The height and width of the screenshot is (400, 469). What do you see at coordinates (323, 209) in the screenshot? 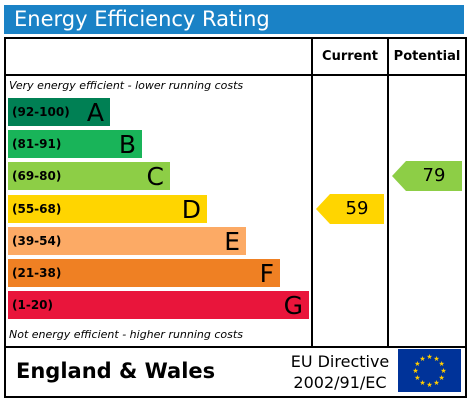
I see `current-rating-arrow-tip` at bounding box center [323, 209].